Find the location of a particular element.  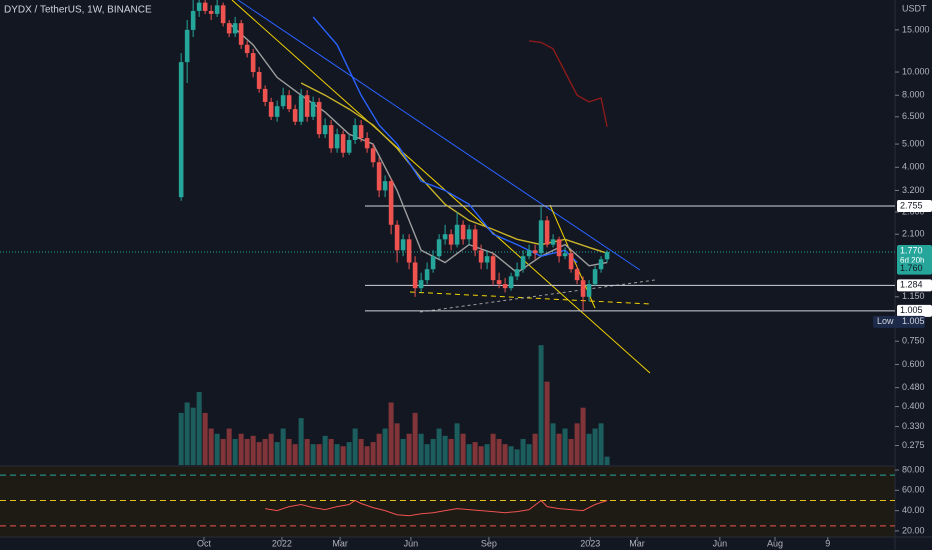

rsi-tick-label: 80.00 is located at coordinates (913, 469).